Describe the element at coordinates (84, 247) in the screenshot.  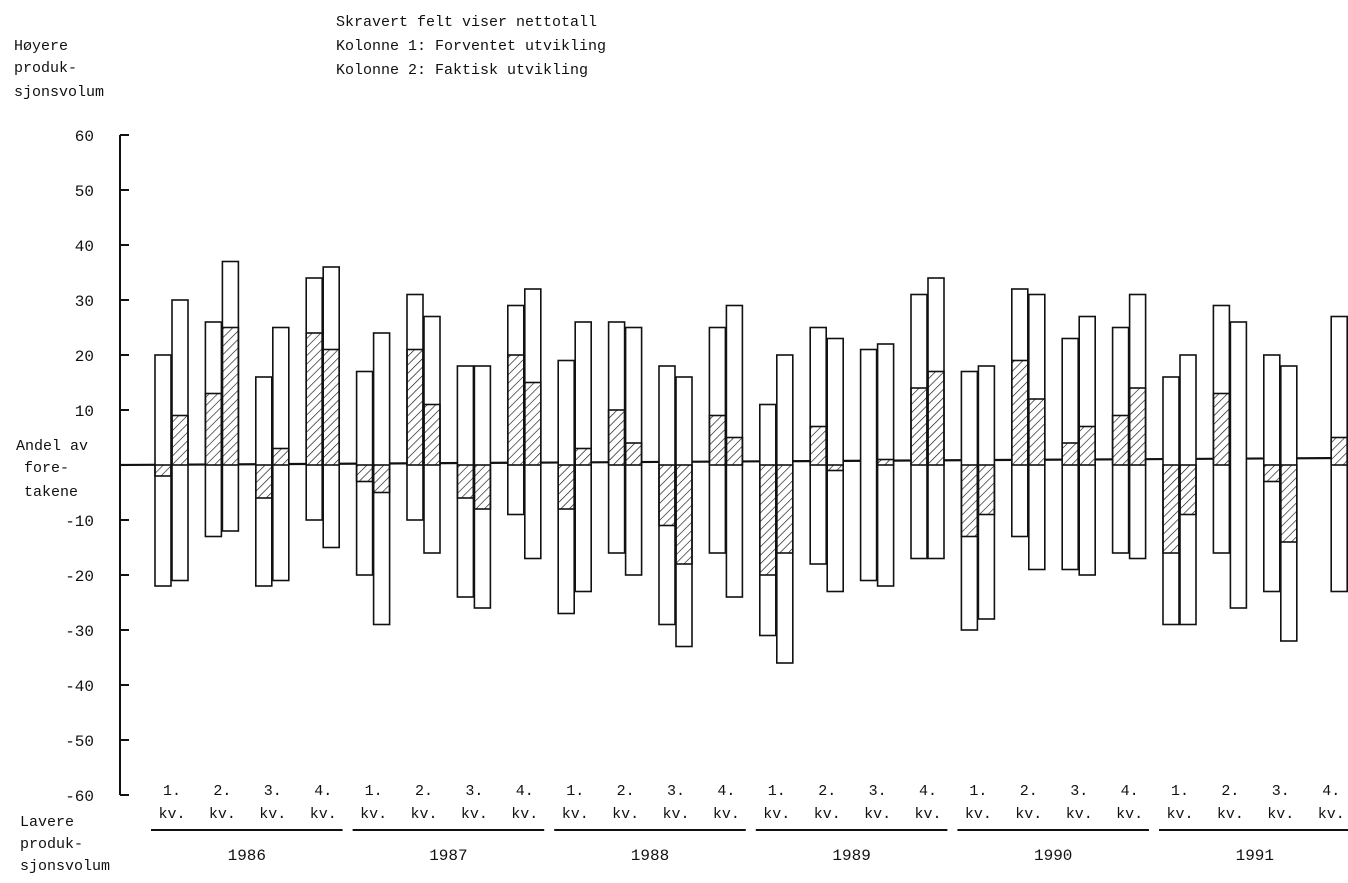
I see `y-tick-label: 40` at that location.